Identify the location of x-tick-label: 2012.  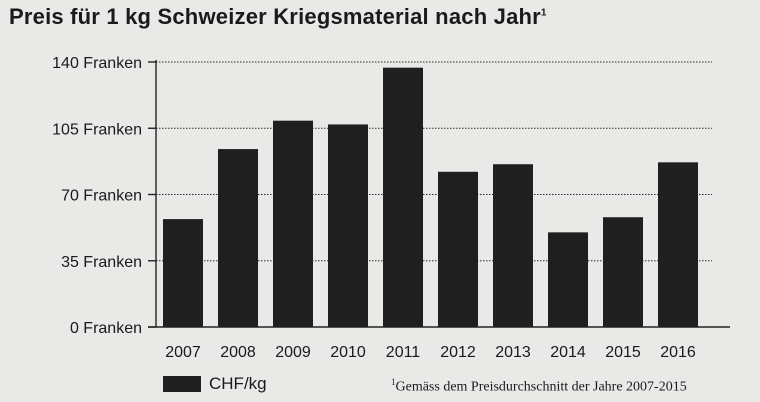
(458, 352).